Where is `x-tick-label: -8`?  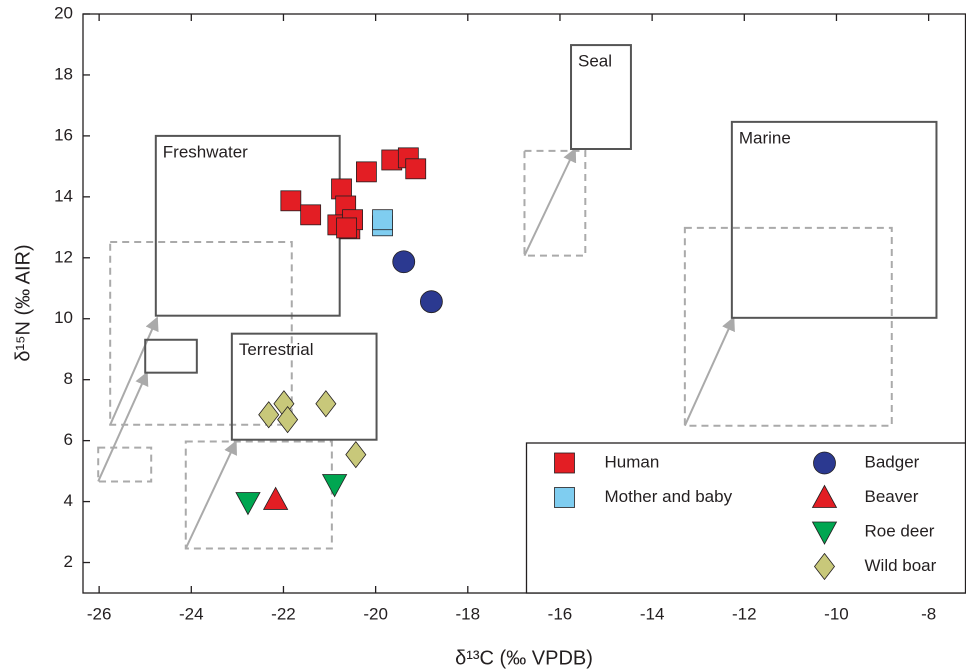
x-tick-label: -8 is located at coordinates (928, 613).